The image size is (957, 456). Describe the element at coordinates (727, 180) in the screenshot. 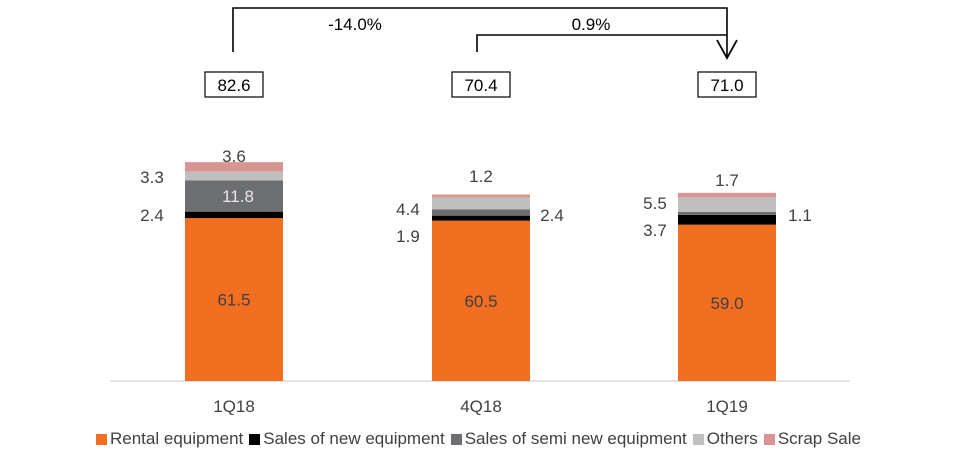

I see `data-label-scrap-sale-1q19: 1.7` at that location.